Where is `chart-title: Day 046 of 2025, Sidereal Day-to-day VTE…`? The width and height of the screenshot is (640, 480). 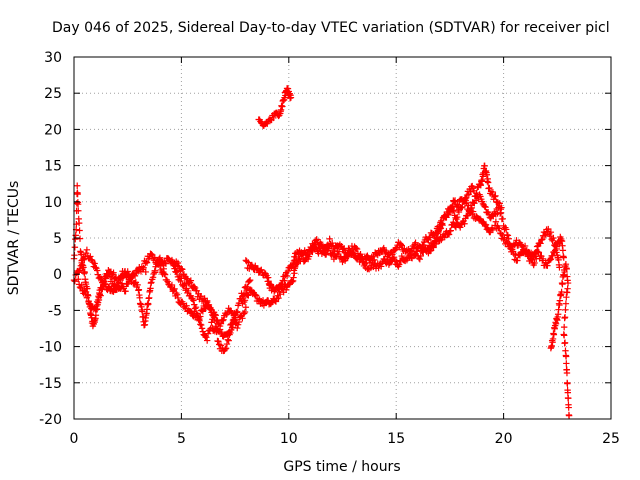
chart-title: Day 046 of 2025, Sidereal Day-to-day VTE… is located at coordinates (331, 28).